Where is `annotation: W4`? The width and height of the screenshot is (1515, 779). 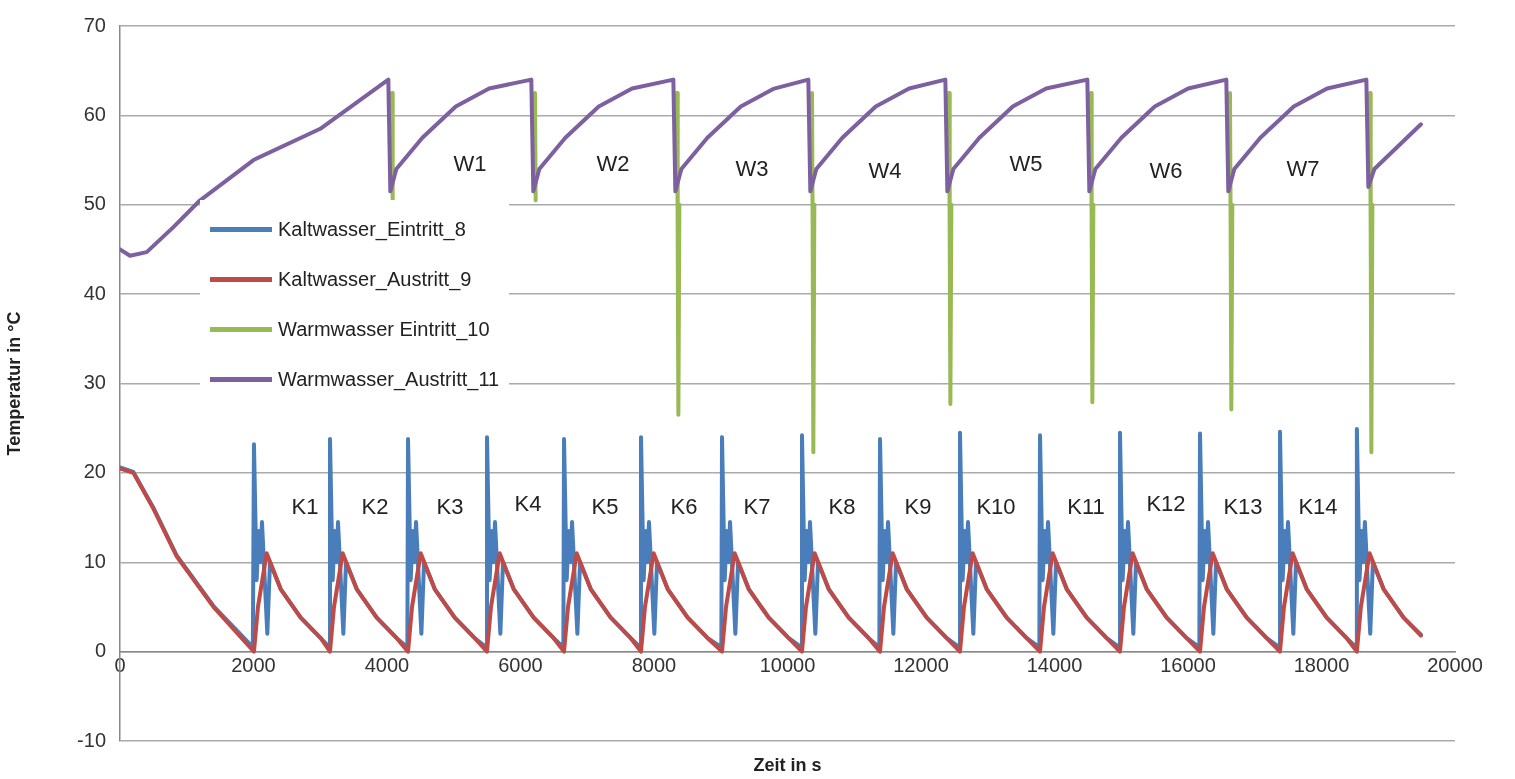
annotation: W4 is located at coordinates (885, 171).